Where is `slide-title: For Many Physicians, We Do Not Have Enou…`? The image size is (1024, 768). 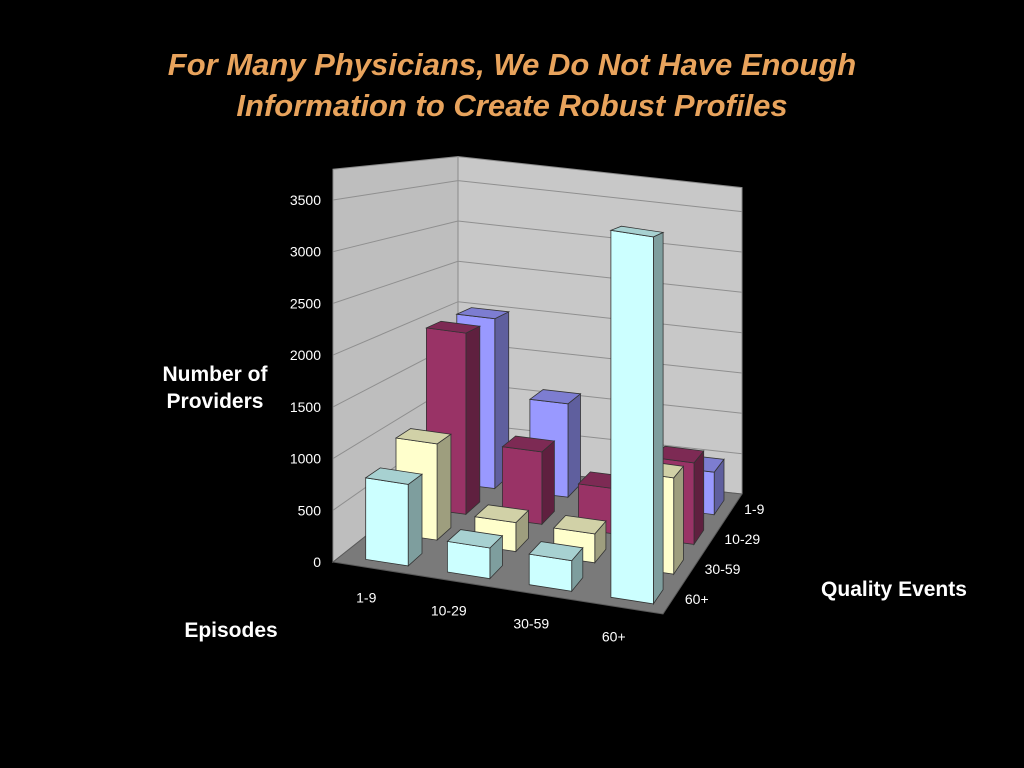 slide-title: For Many Physicians, We Do Not Have Enou… is located at coordinates (512, 85).